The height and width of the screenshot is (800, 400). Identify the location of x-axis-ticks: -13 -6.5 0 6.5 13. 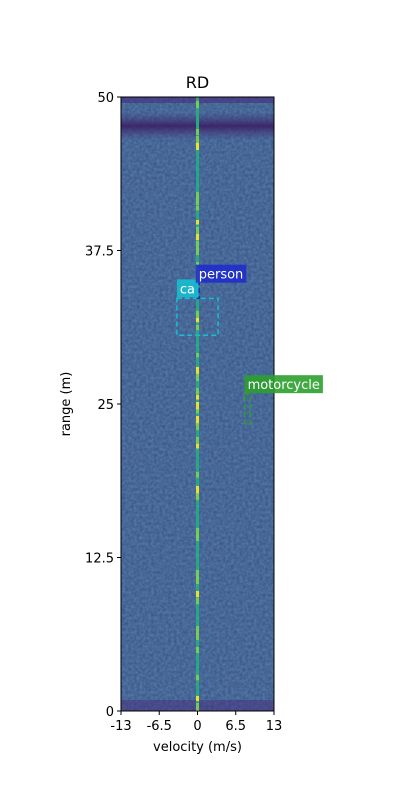
(196, 722).